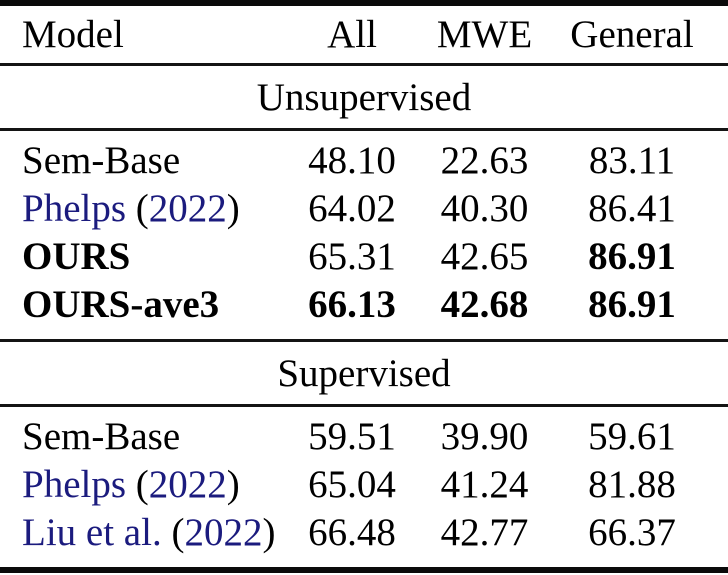  Describe the element at coordinates (632, 160) in the screenshot. I see `score-cell: 83.11` at that location.